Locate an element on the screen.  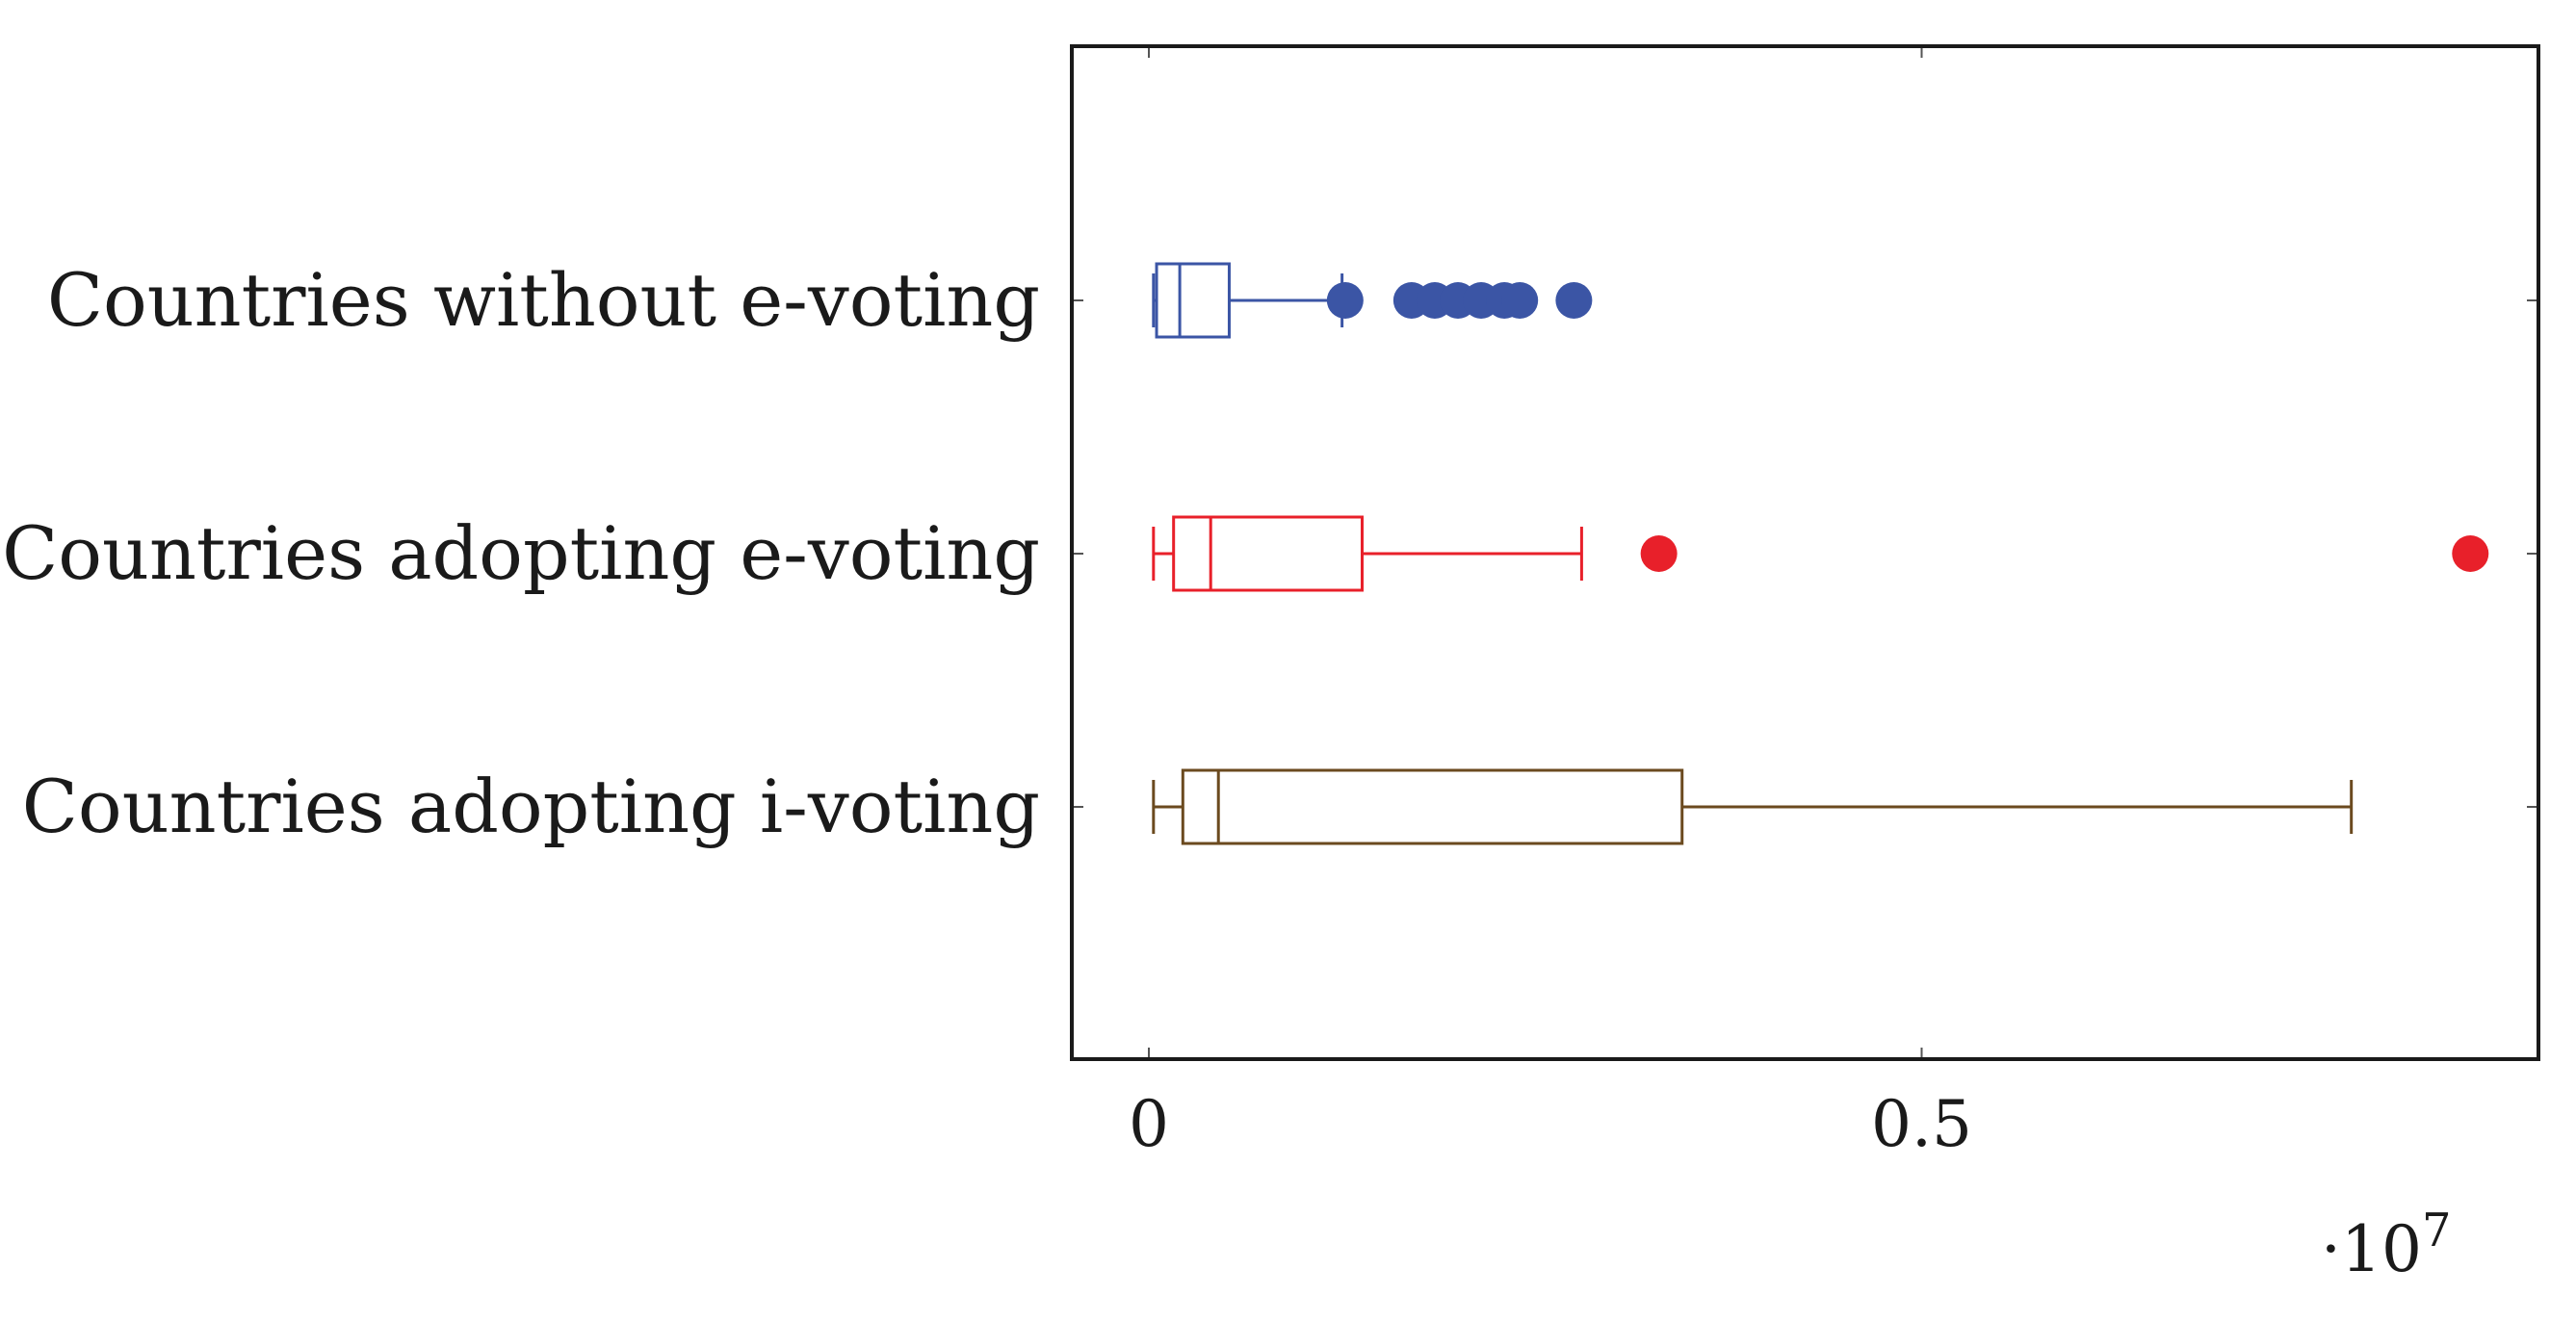
axis-scale-label: ·107 is located at coordinates (2386, 1245).